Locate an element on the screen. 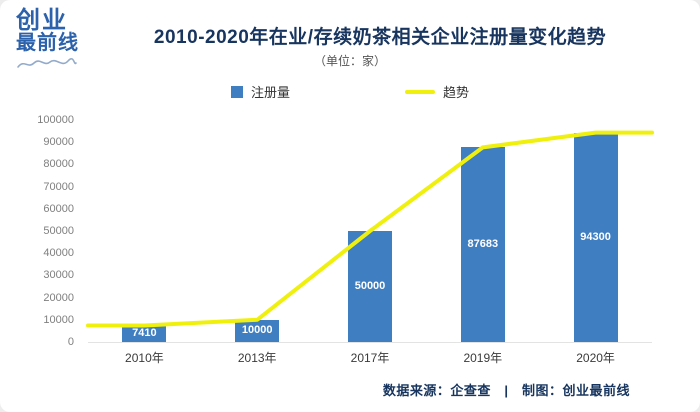  y-tick-label: 0 is located at coordinates (70, 342).